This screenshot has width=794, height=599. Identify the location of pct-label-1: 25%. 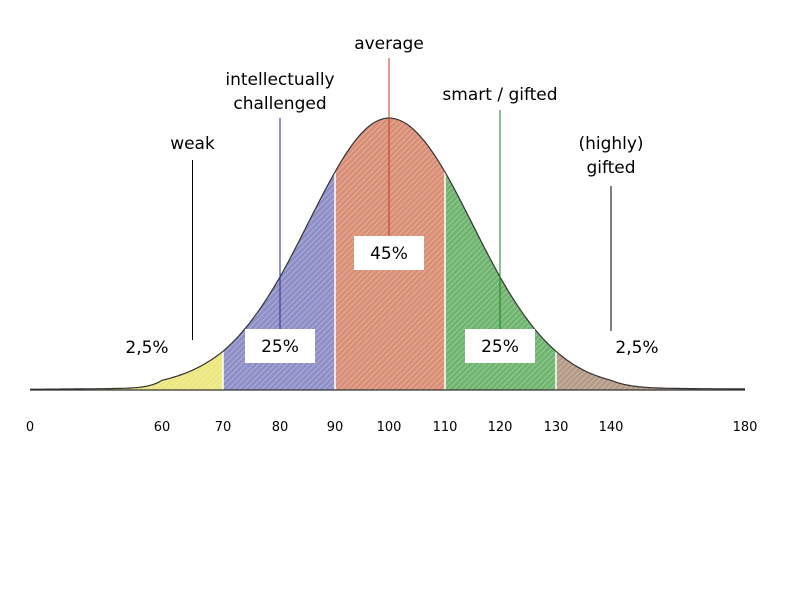
(280, 347).